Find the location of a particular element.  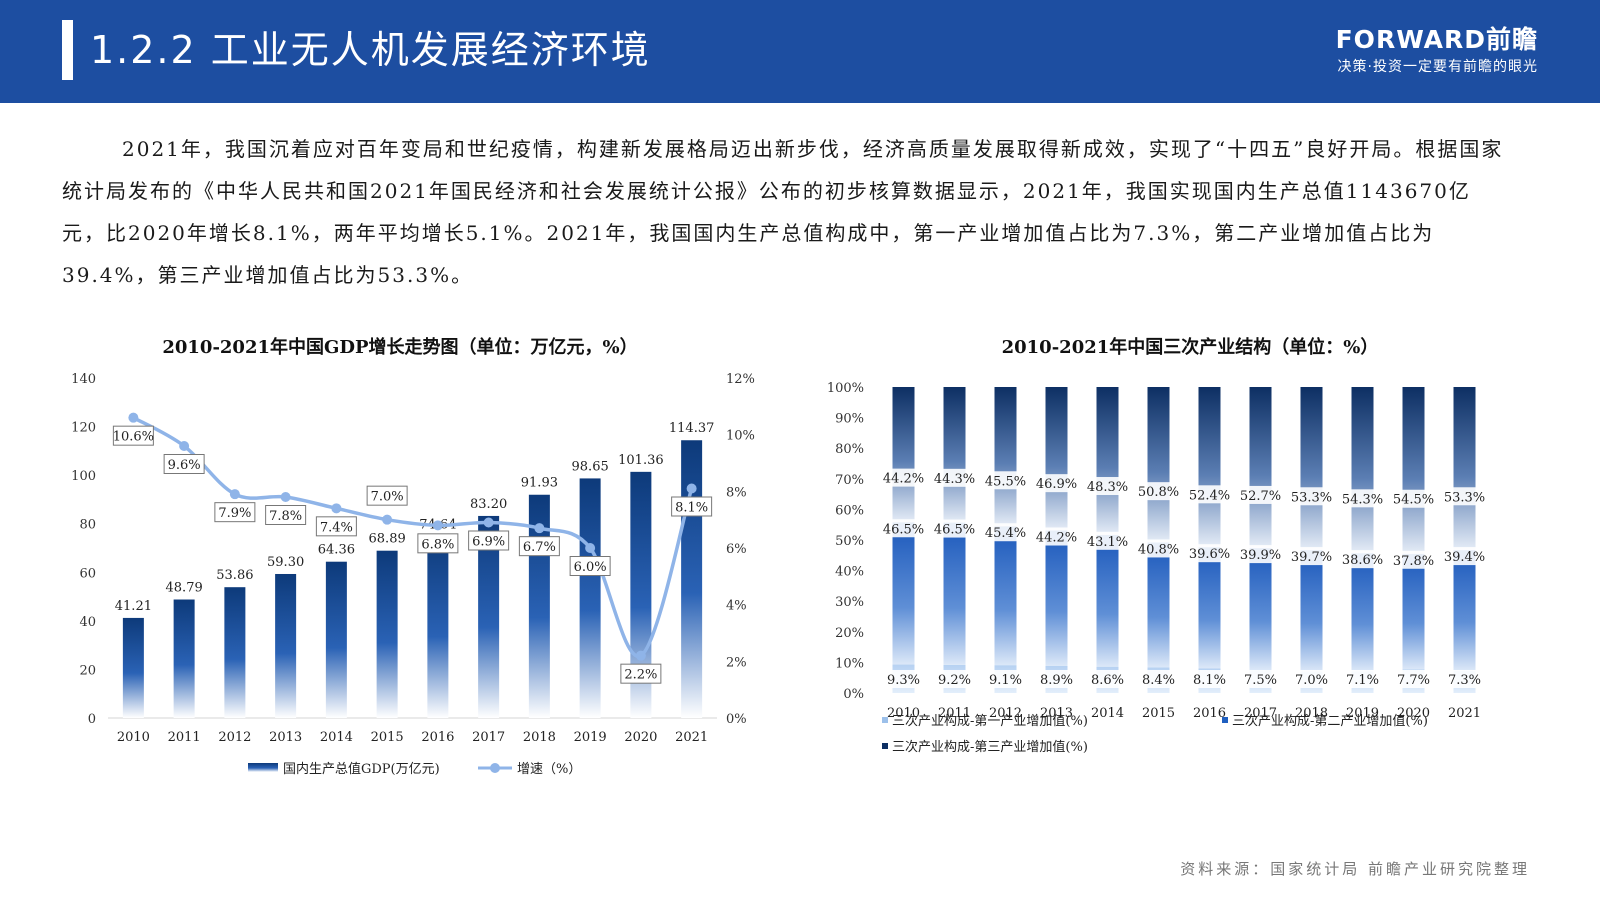

y-right-tick-label: 8% is located at coordinates (736, 492).